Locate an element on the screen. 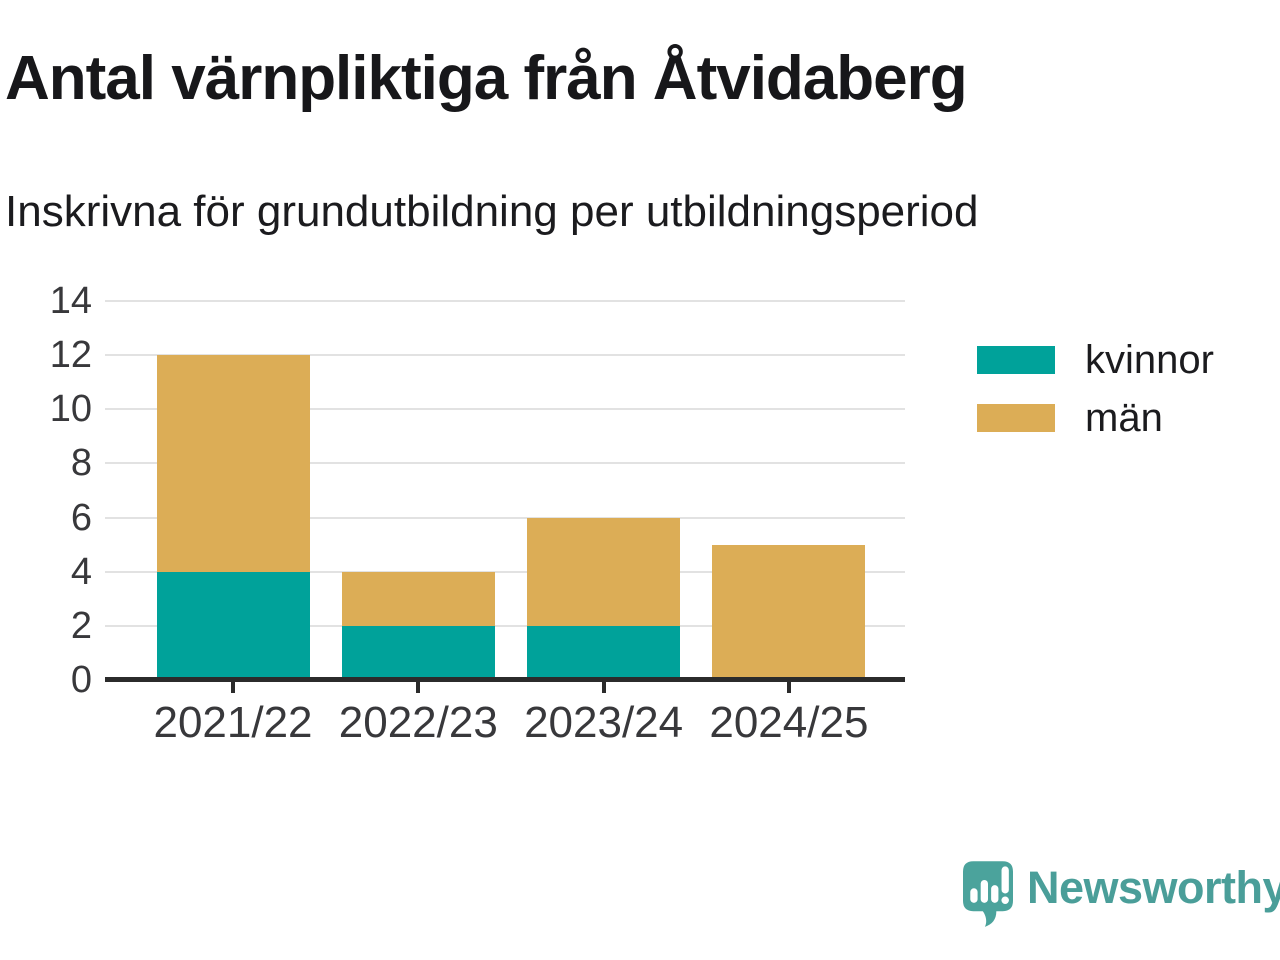 Image resolution: width=1280 pixels, height=960 pixels. legend-label: kvinnor is located at coordinates (1149, 360).